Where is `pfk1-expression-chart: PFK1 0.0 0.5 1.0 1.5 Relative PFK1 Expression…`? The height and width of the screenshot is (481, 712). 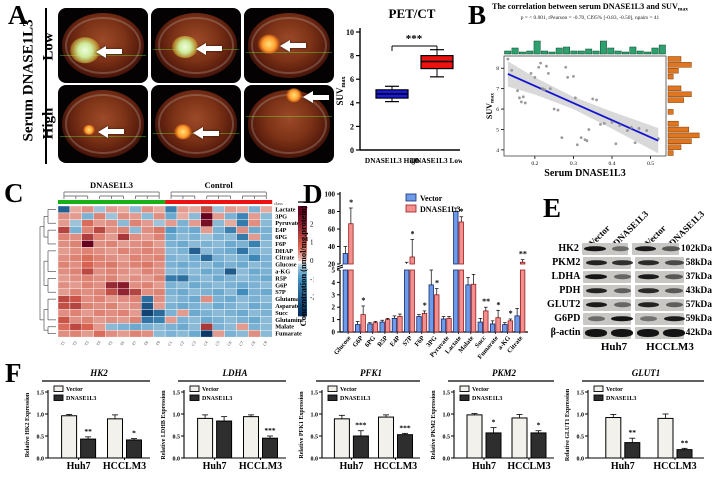
pfk1-expression-chart: PFK1 0.0 0.5 1.0 1.5 Relative PFK1 Expression… is located at coordinates (359, 420).